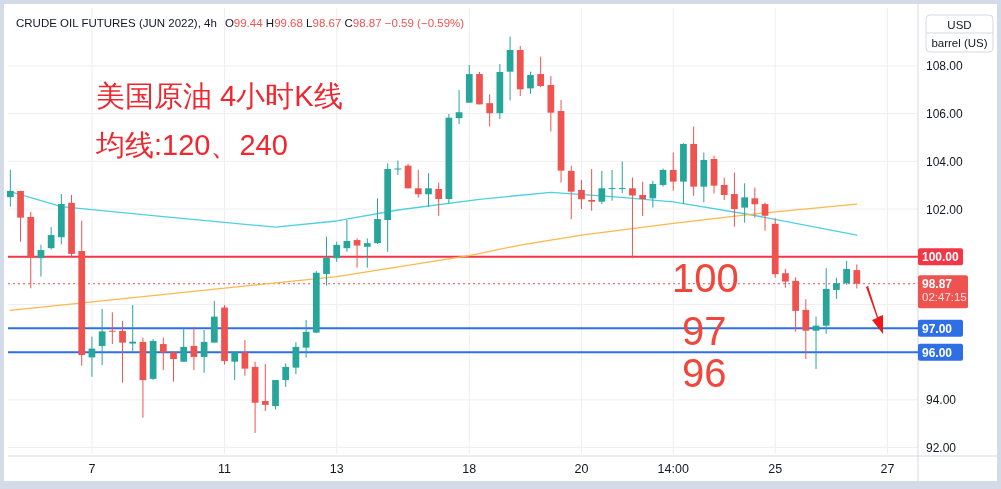 The height and width of the screenshot is (489, 1001). Describe the element at coordinates (704, 373) in the screenshot. I see `annotation: 96` at that location.